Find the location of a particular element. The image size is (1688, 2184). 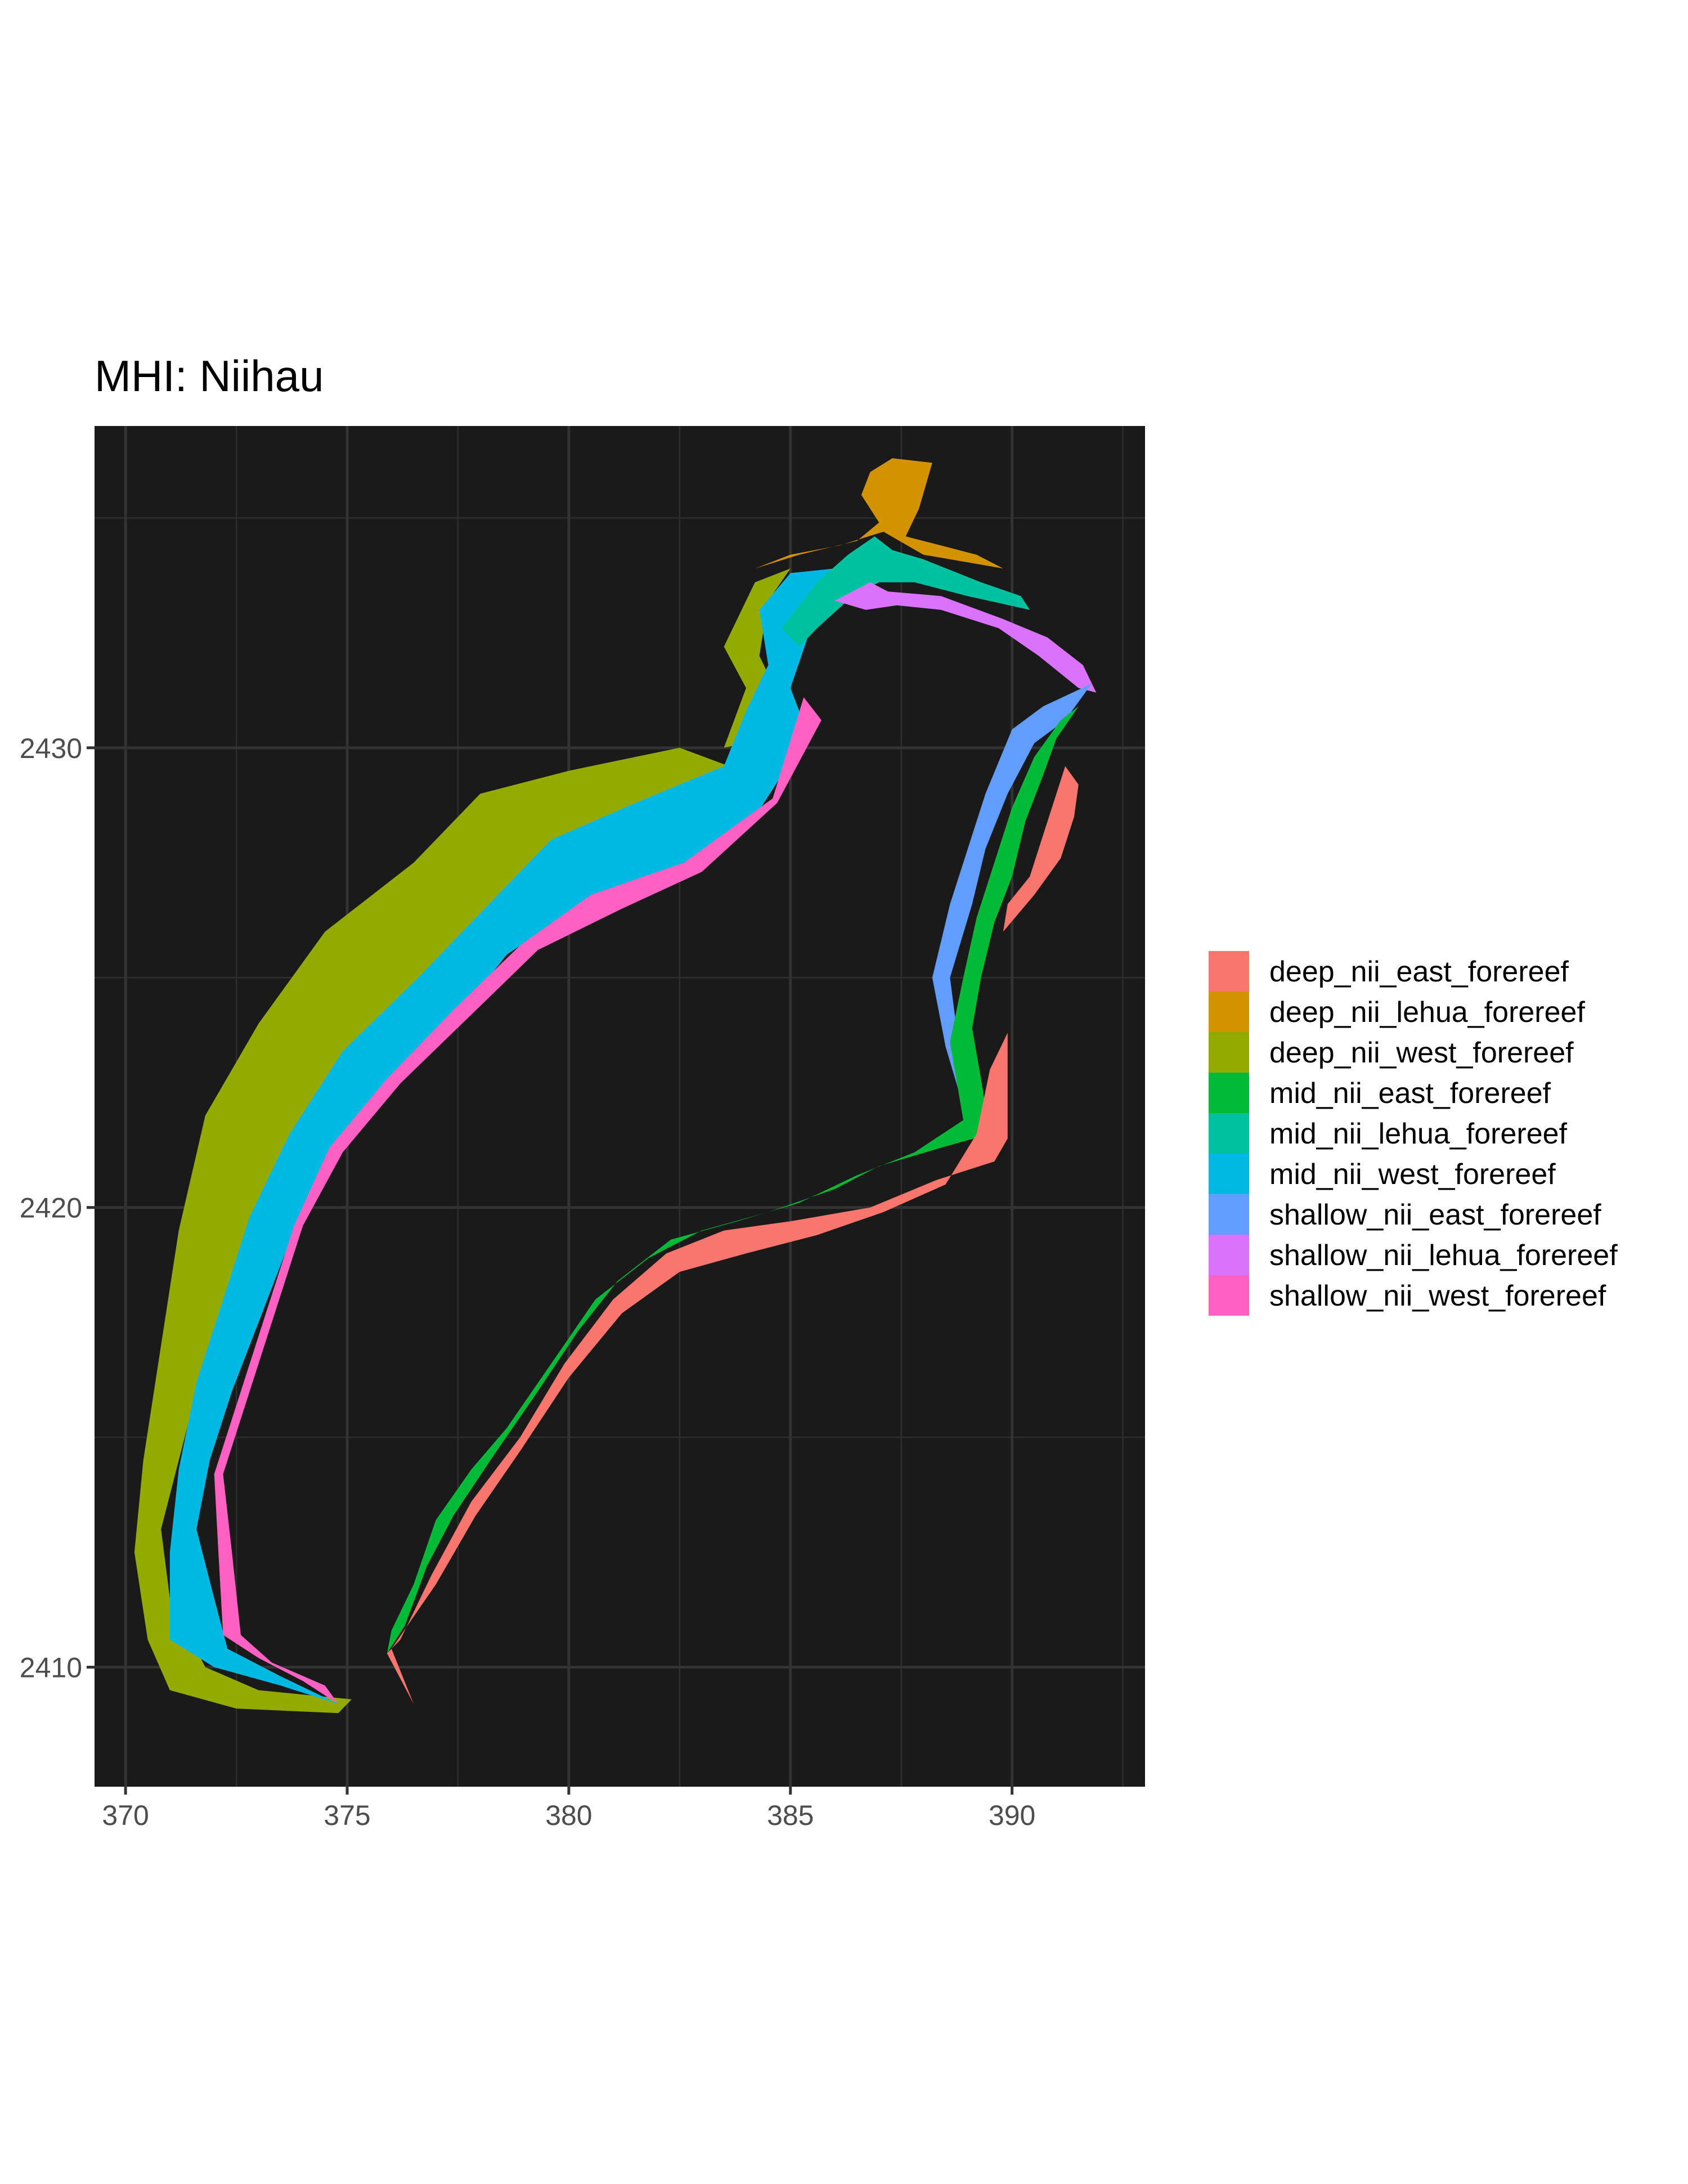

x-tick-label: 375 is located at coordinates (347, 1815).